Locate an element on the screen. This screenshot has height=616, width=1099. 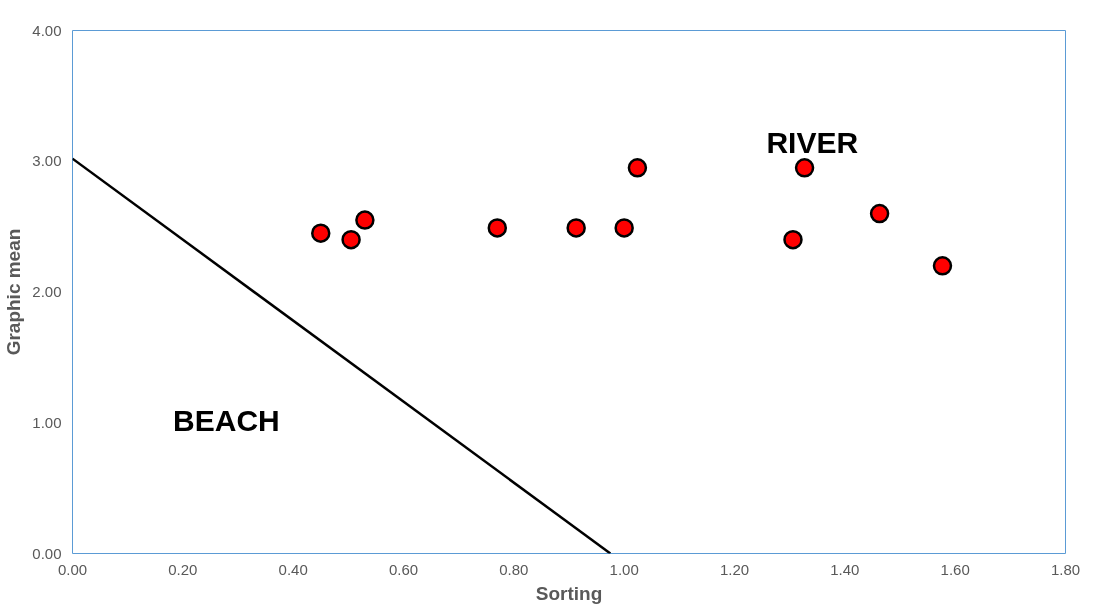
x-tick-label: 0.00 is located at coordinates (72, 569).